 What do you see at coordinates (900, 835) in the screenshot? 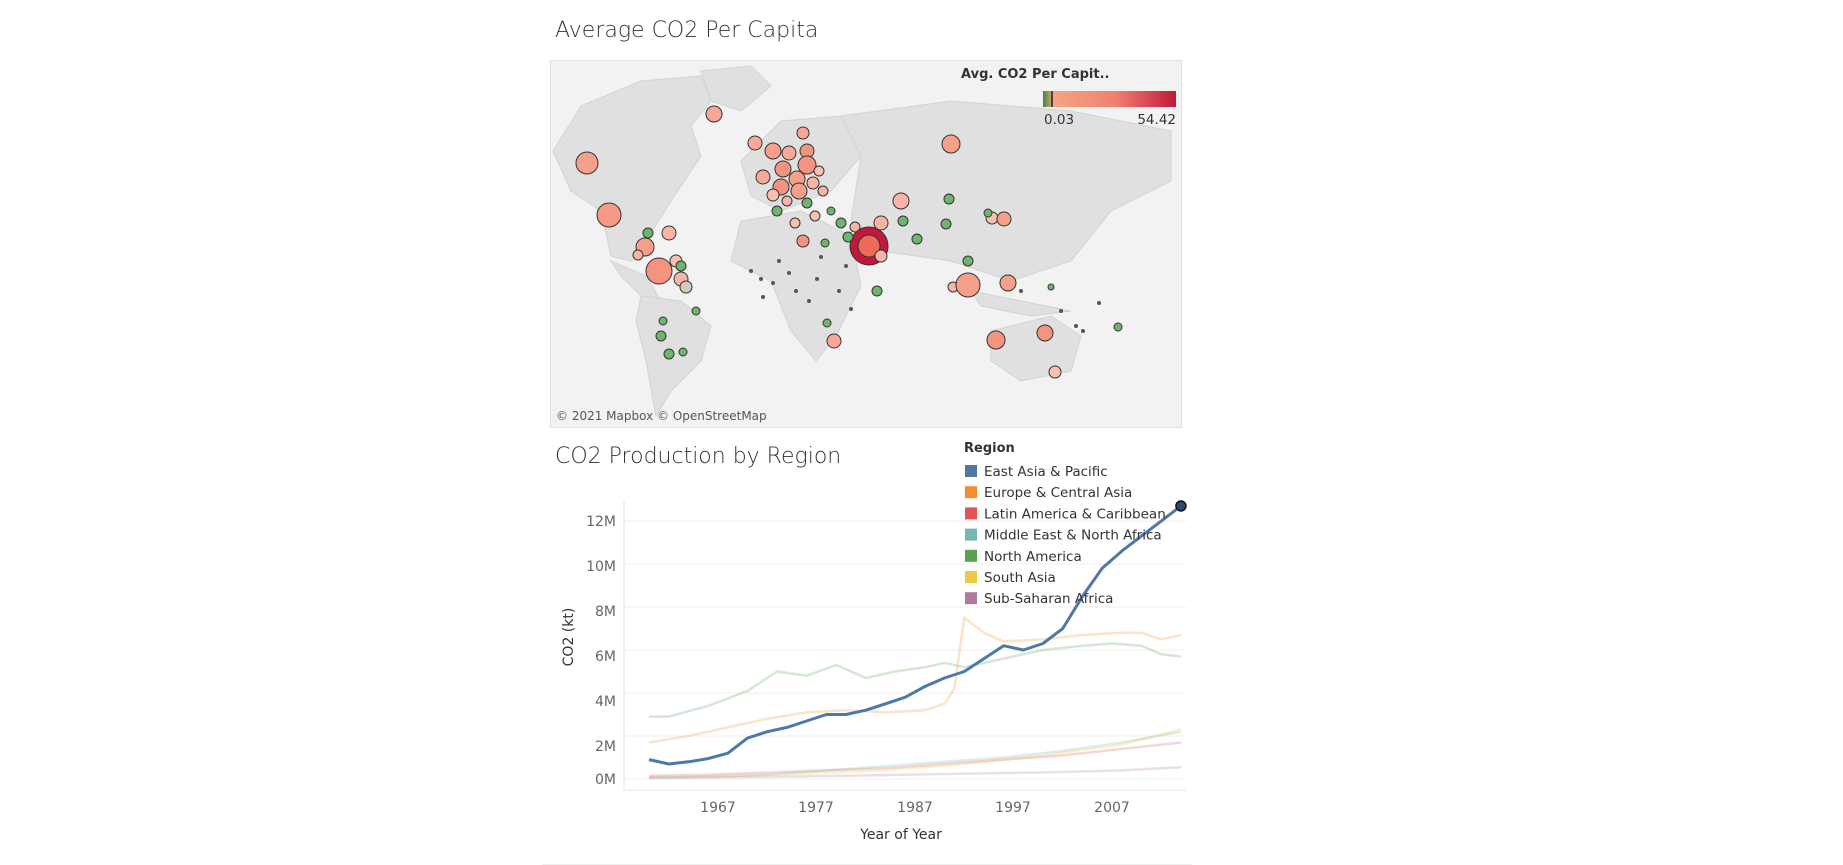
I see `x-axis-title: Year of Year` at bounding box center [900, 835].